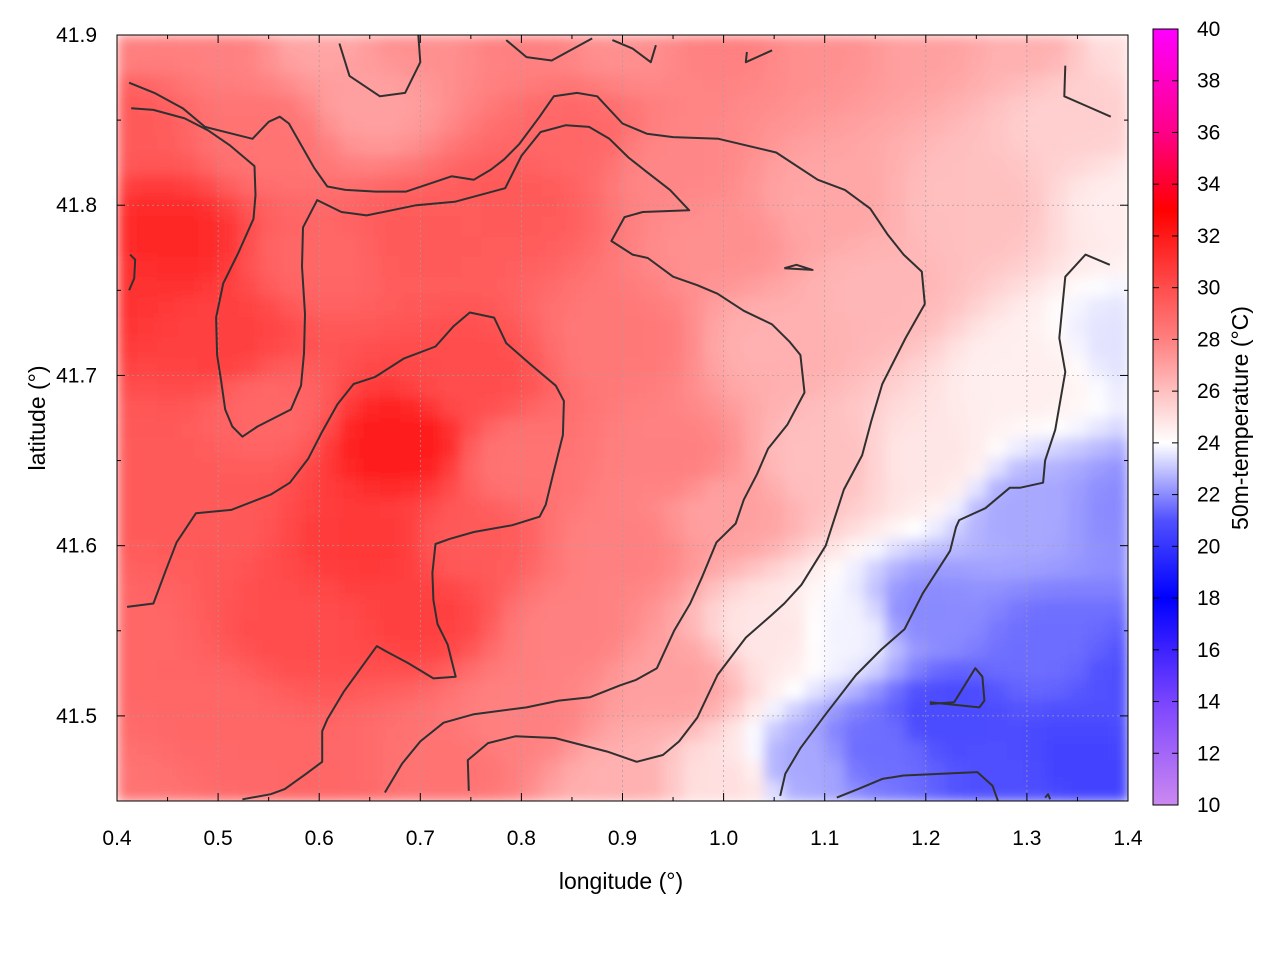  What do you see at coordinates (76, 375) in the screenshot?
I see `y-tick-label: 41.7` at bounding box center [76, 375].